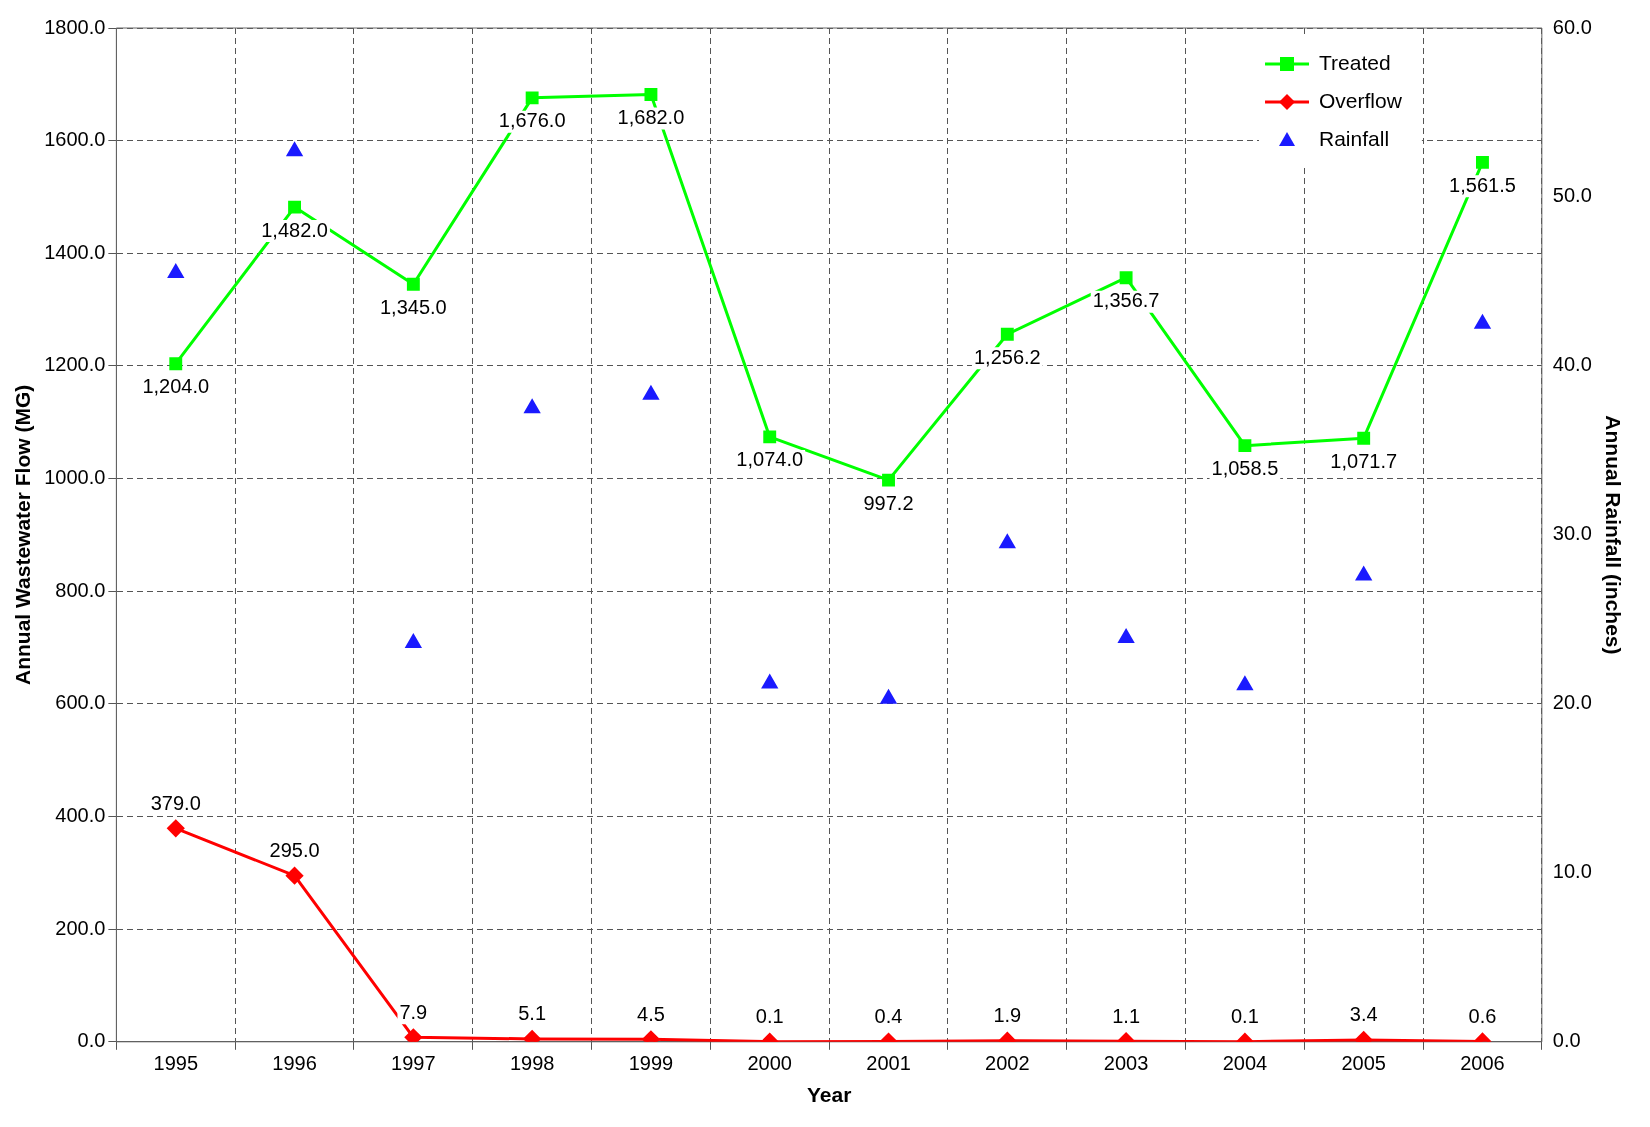 The image size is (1650, 1127). What do you see at coordinates (1572, 702) in the screenshot?
I see `y2-tick-label: 20.0` at bounding box center [1572, 702].